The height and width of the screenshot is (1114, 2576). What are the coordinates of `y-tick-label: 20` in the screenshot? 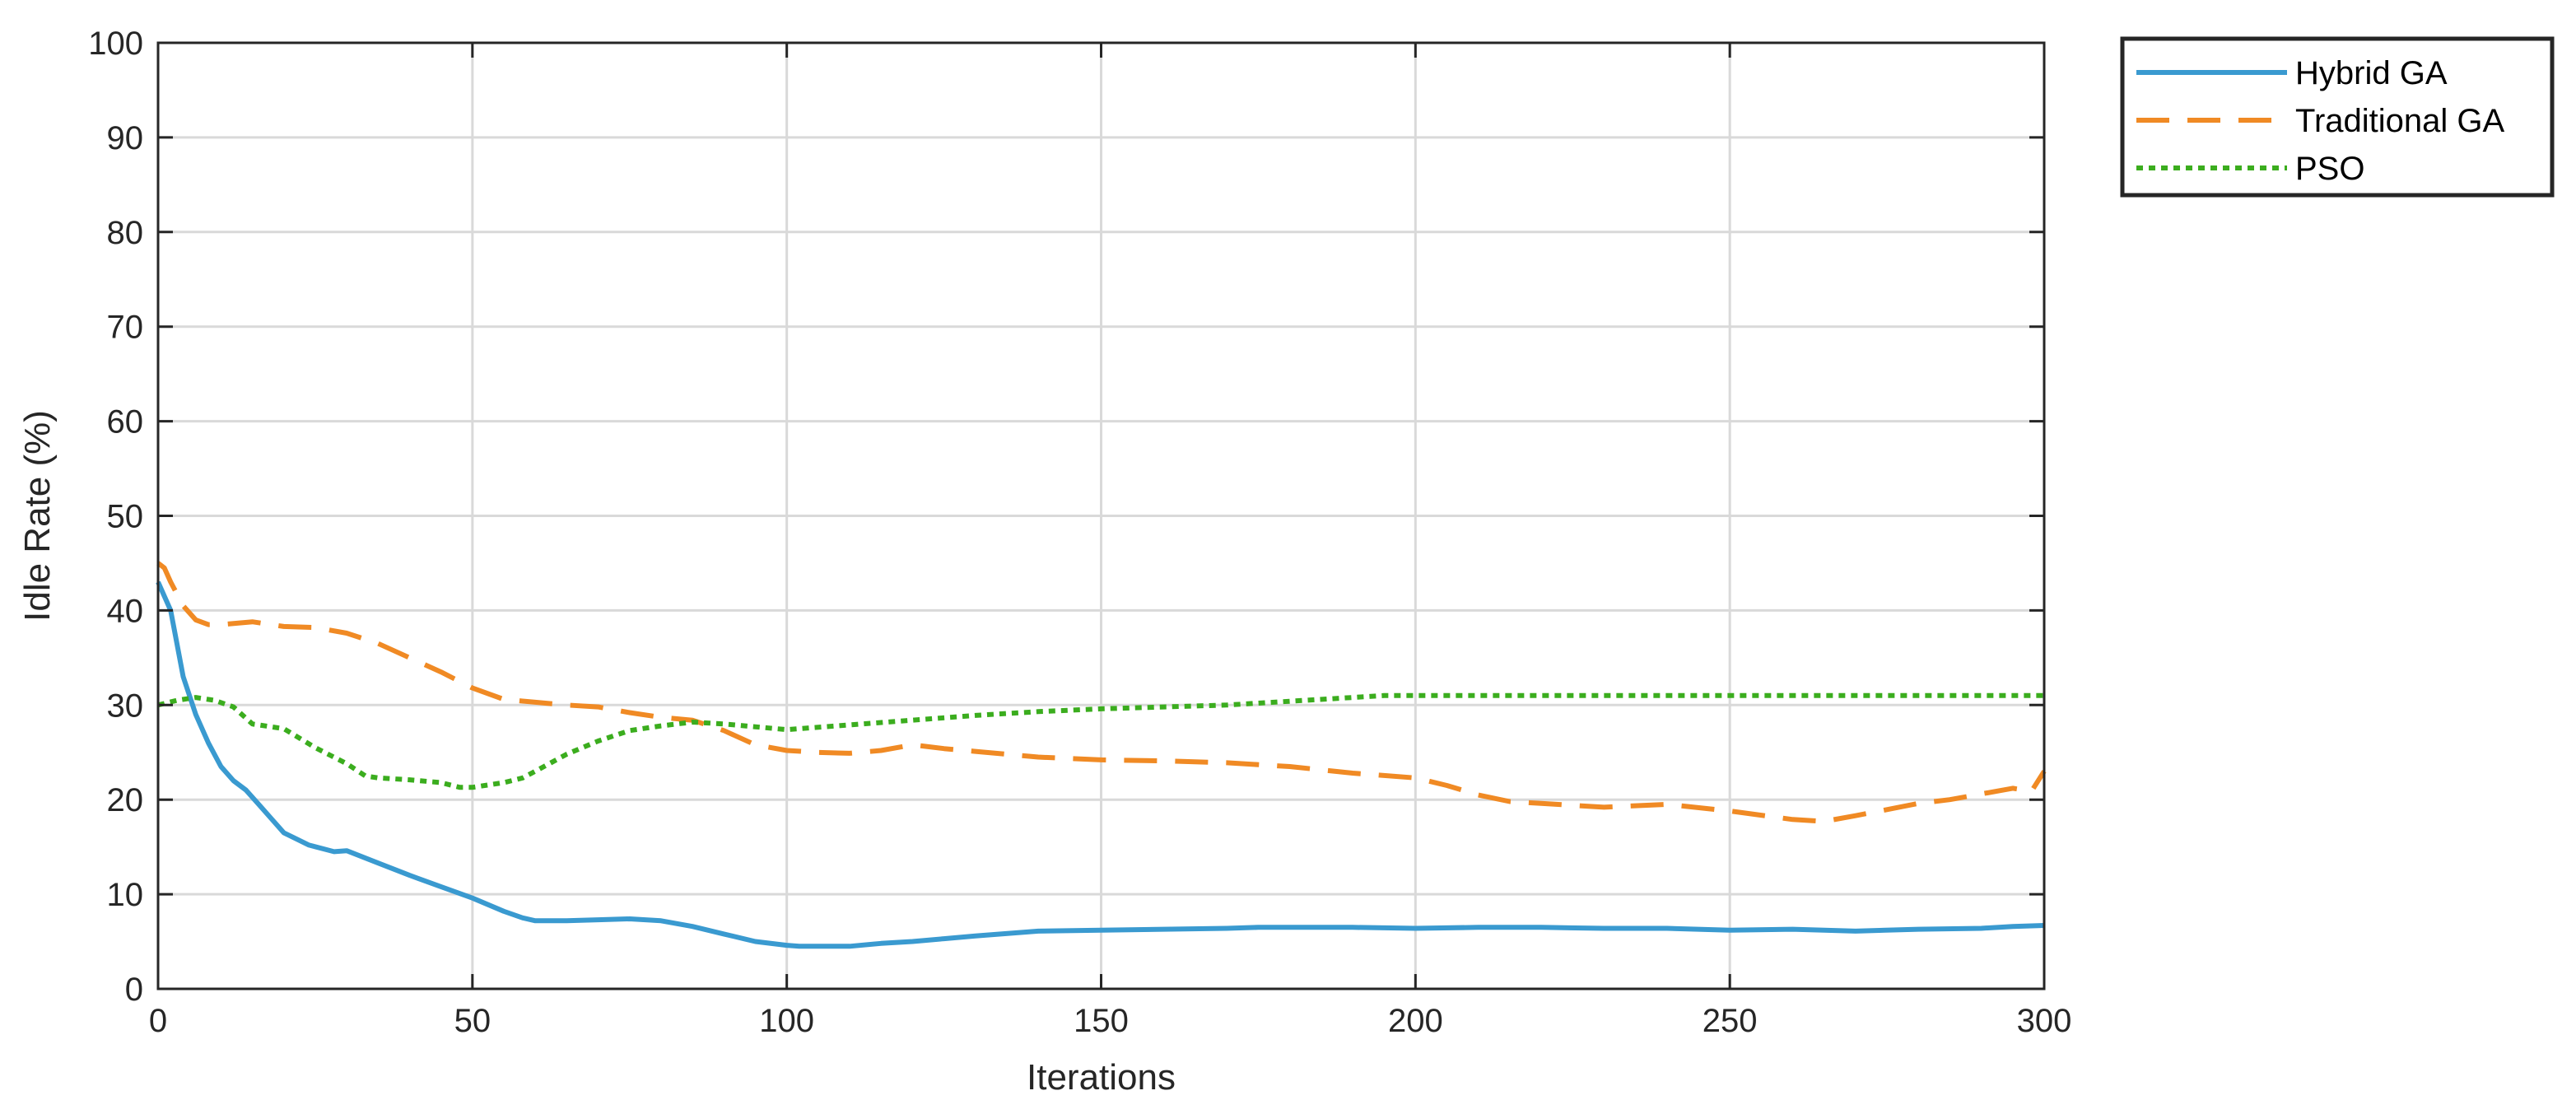 It's located at (125, 800).